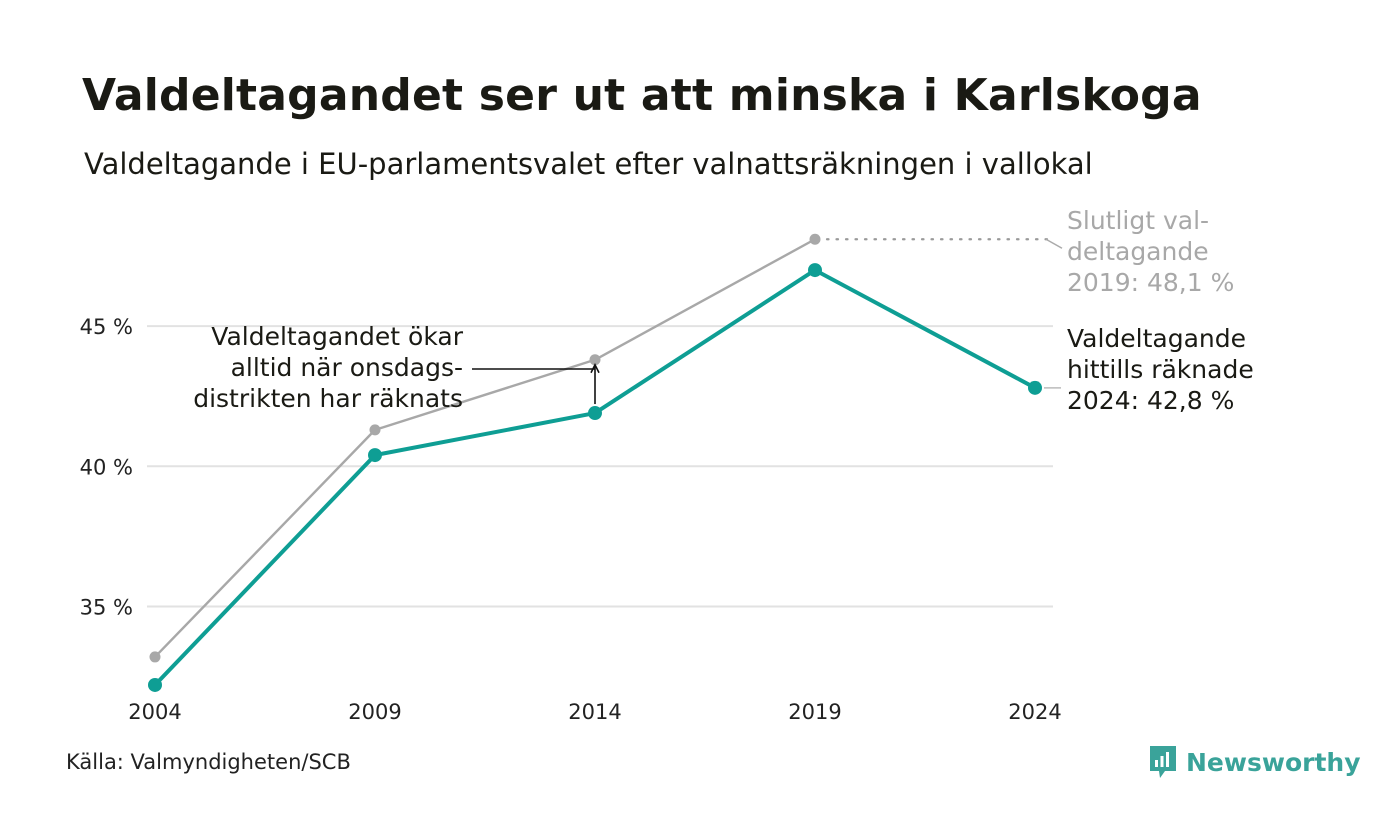  Describe the element at coordinates (1150, 251) in the screenshot. I see `annotation-final-2019: Slutligt val-deltagande 2019: 48,1 %` at that location.